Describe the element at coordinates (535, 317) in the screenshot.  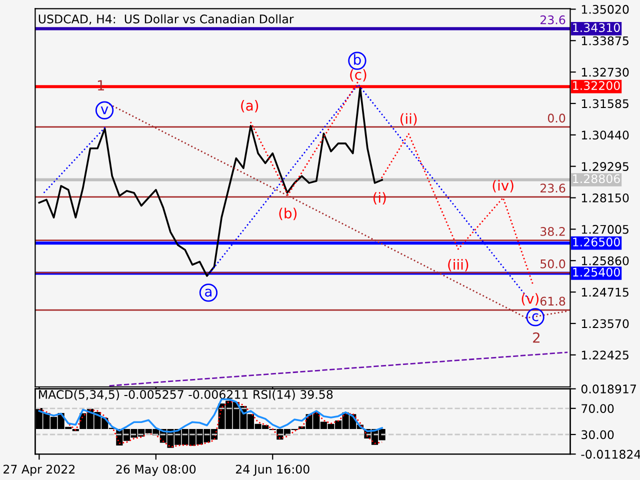
I see `annotation: c` at that location.